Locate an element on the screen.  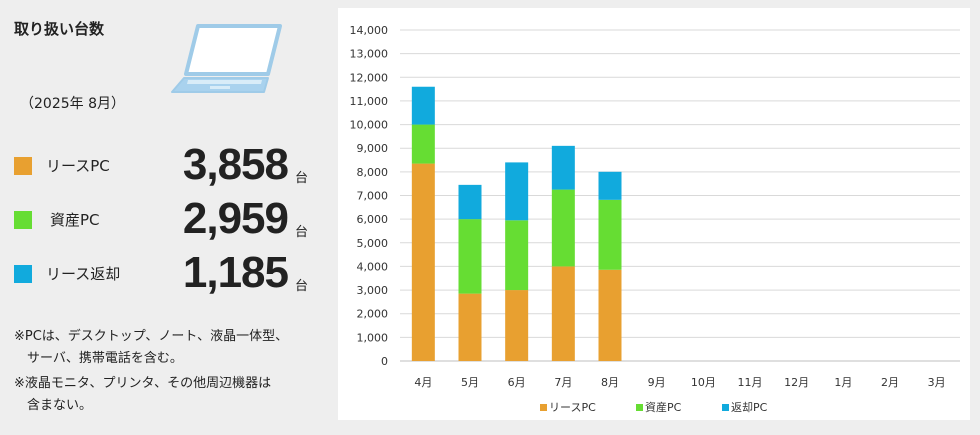
legend-label: 返却PC is located at coordinates (749, 407).